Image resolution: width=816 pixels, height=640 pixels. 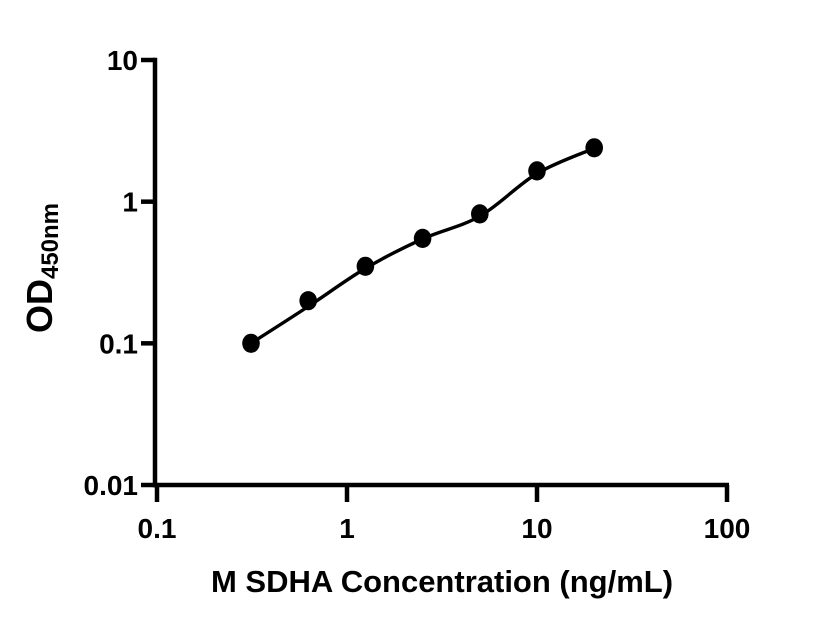 I want to click on x-tick-label: 100, so click(x=727, y=528).